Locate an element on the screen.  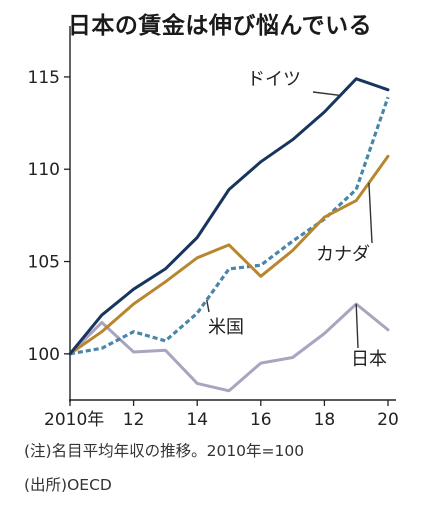
chart-title: 日本の賃金は伸び悩んでいる is located at coordinates (220, 26).